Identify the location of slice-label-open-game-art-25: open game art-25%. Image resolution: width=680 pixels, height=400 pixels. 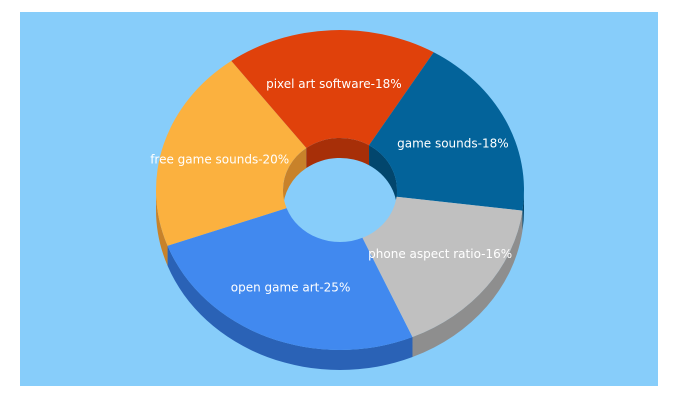
(291, 287).